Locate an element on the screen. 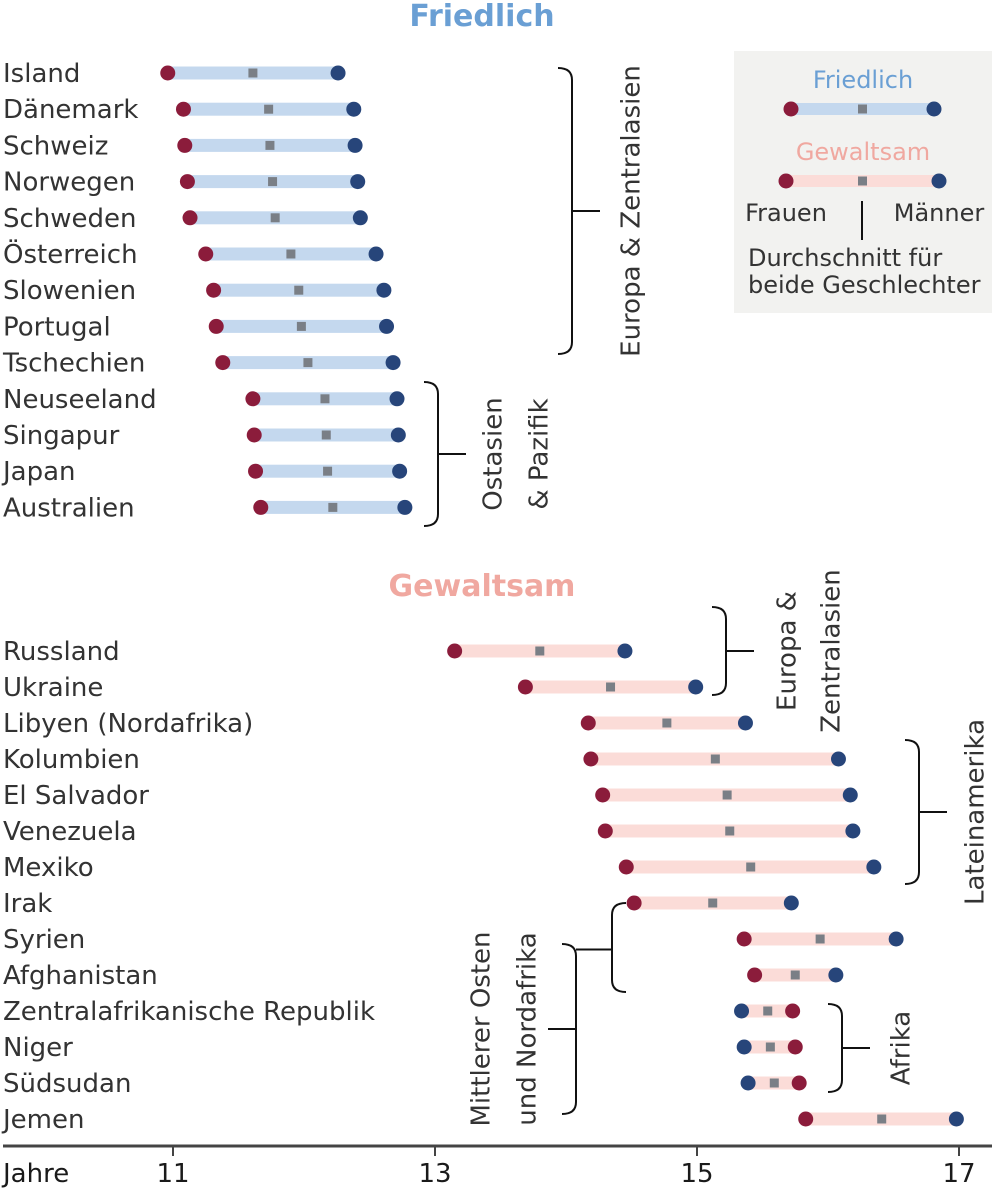 The height and width of the screenshot is (1195, 994). data-row: Afghanistan is located at coordinates (423, 976).